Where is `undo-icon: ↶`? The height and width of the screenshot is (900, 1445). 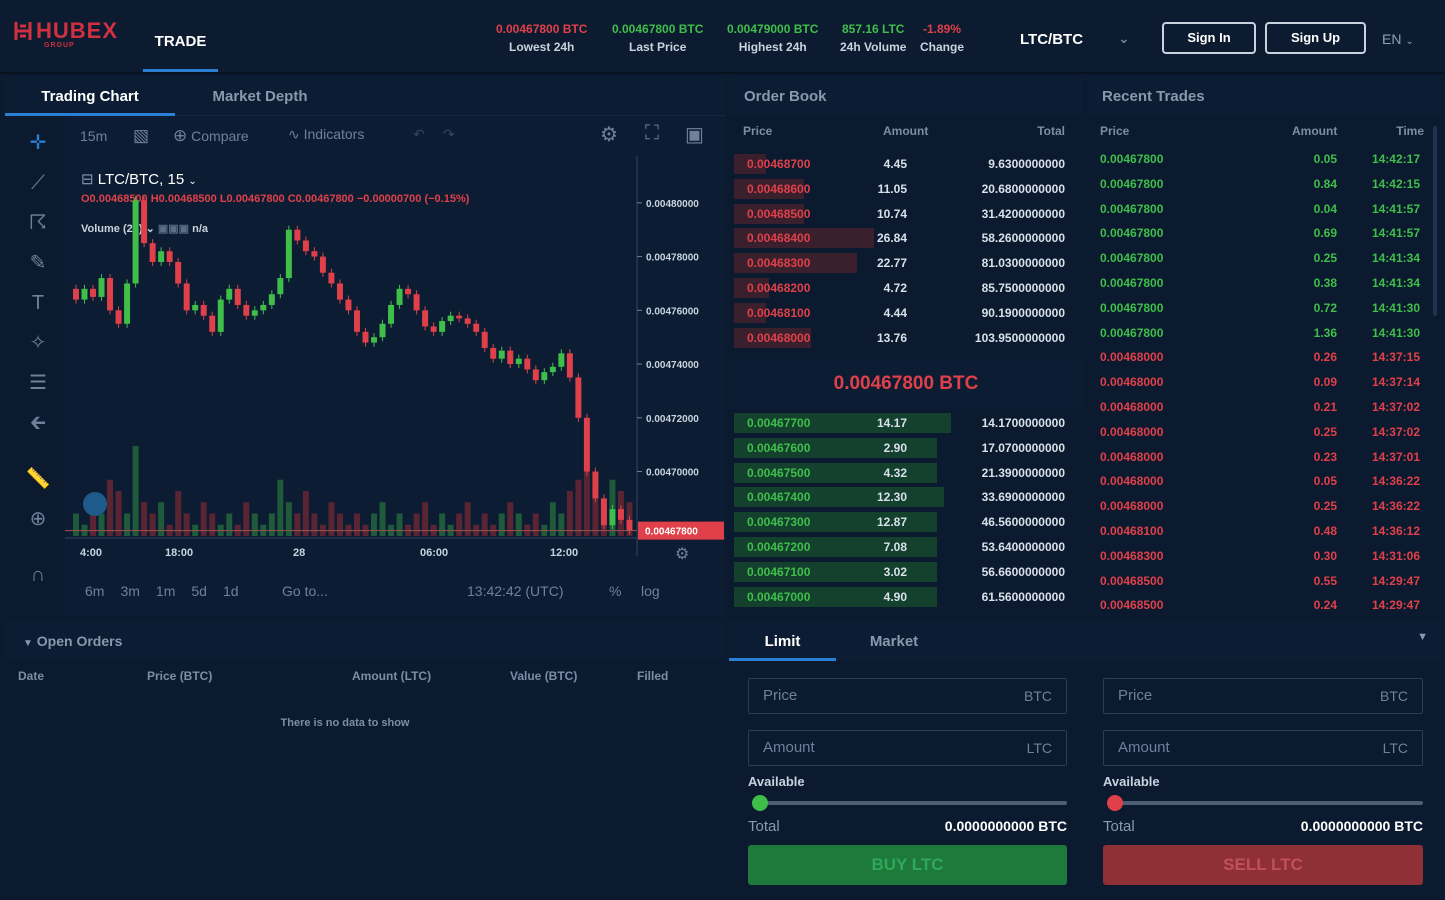
undo-icon: ↶ is located at coordinates (419, 134).